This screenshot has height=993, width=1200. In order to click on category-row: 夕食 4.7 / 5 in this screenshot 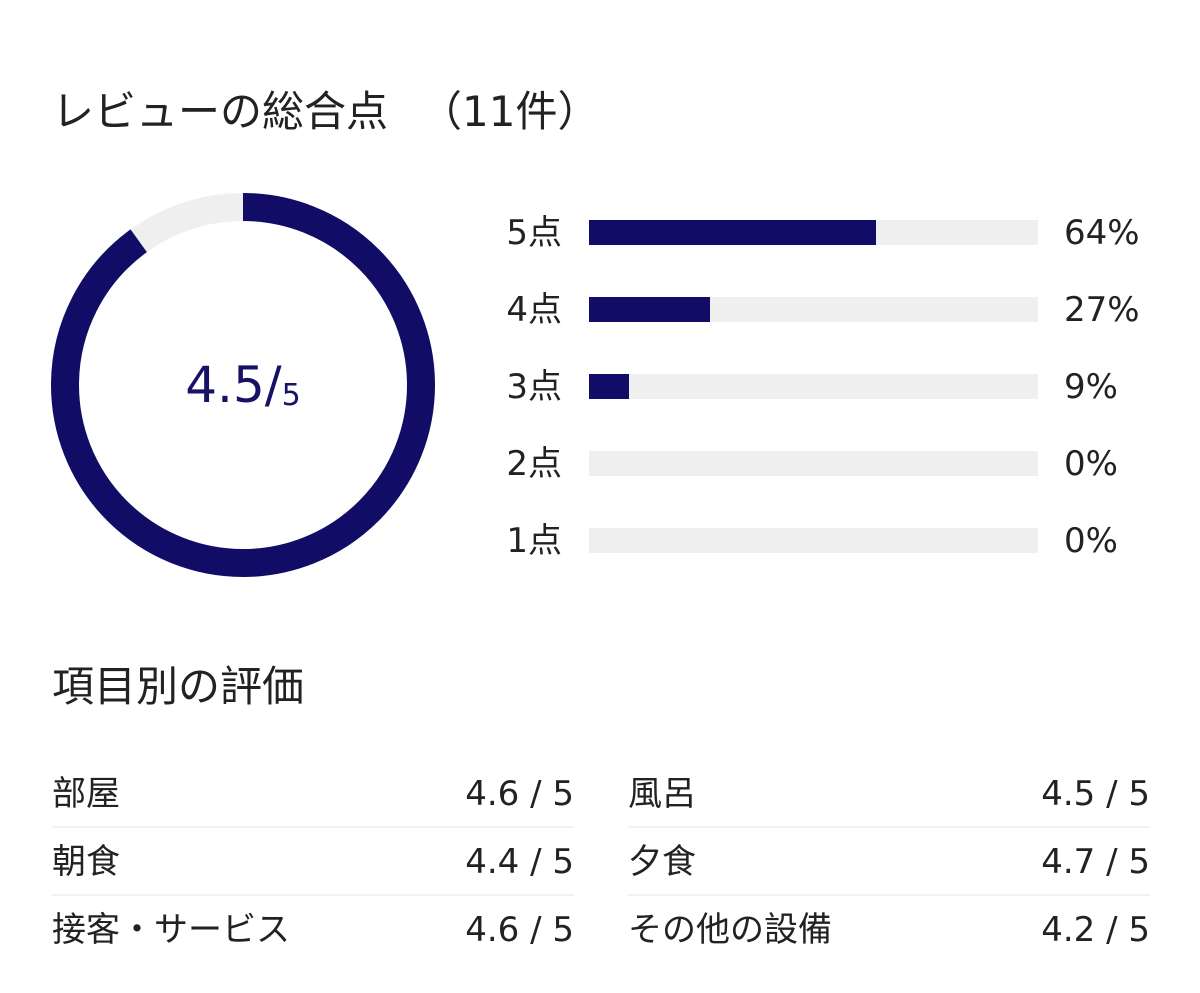, I will do `click(889, 862)`.